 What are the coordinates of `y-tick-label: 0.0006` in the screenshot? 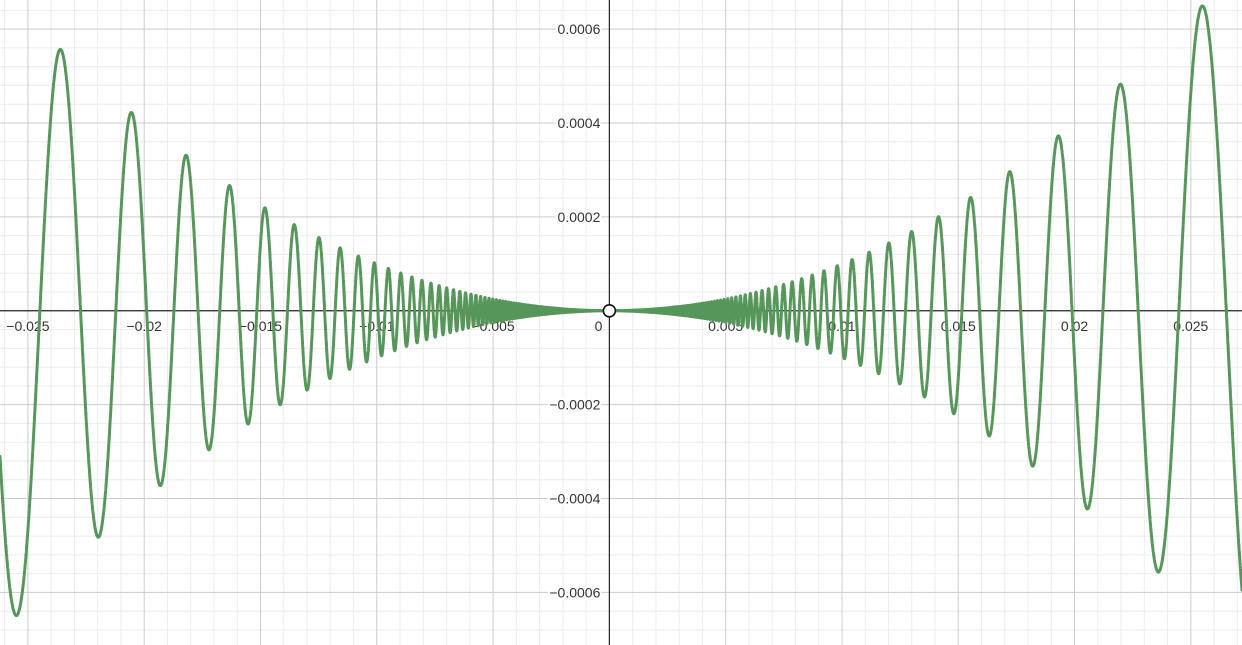 It's located at (579, 29).